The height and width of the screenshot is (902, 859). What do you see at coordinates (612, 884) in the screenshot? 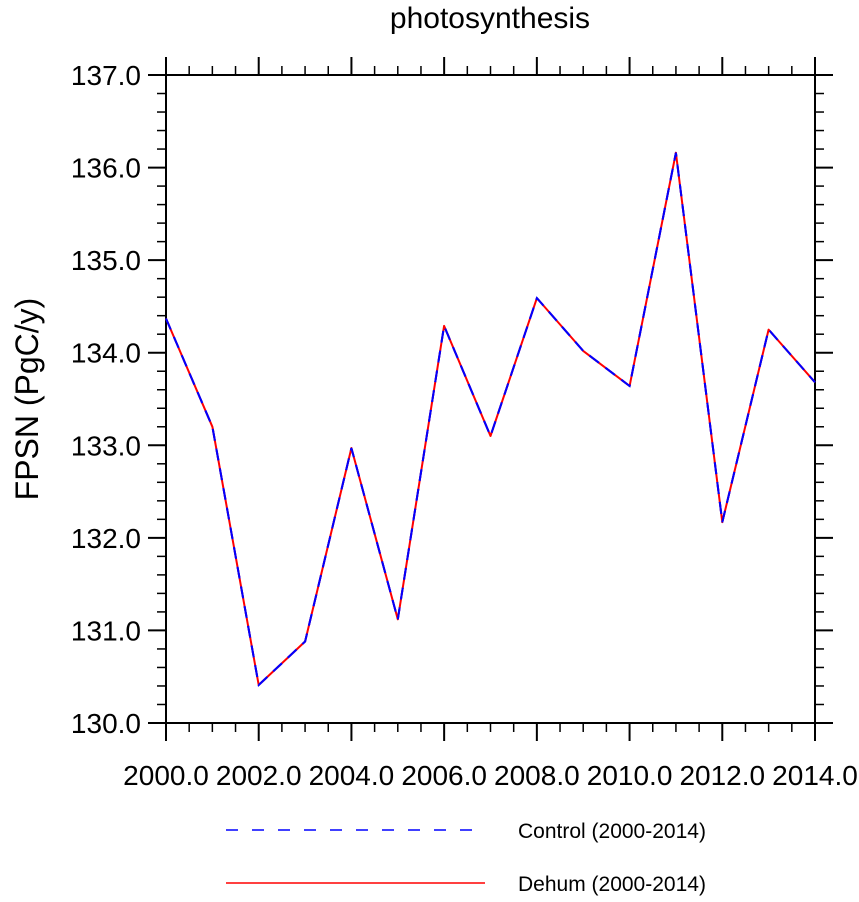
I see `legend-label-dehum: Dehum (2000-2014)` at bounding box center [612, 884].